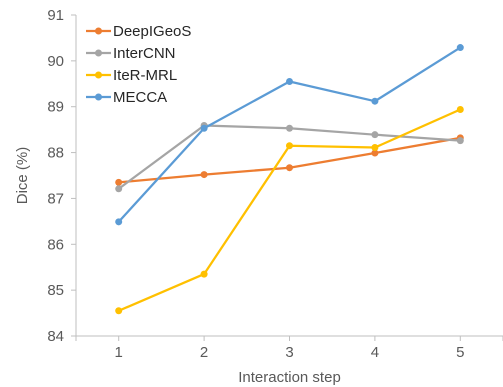 This screenshot has width=503, height=387. I want to click on y-tick-label: 88, so click(55, 153).